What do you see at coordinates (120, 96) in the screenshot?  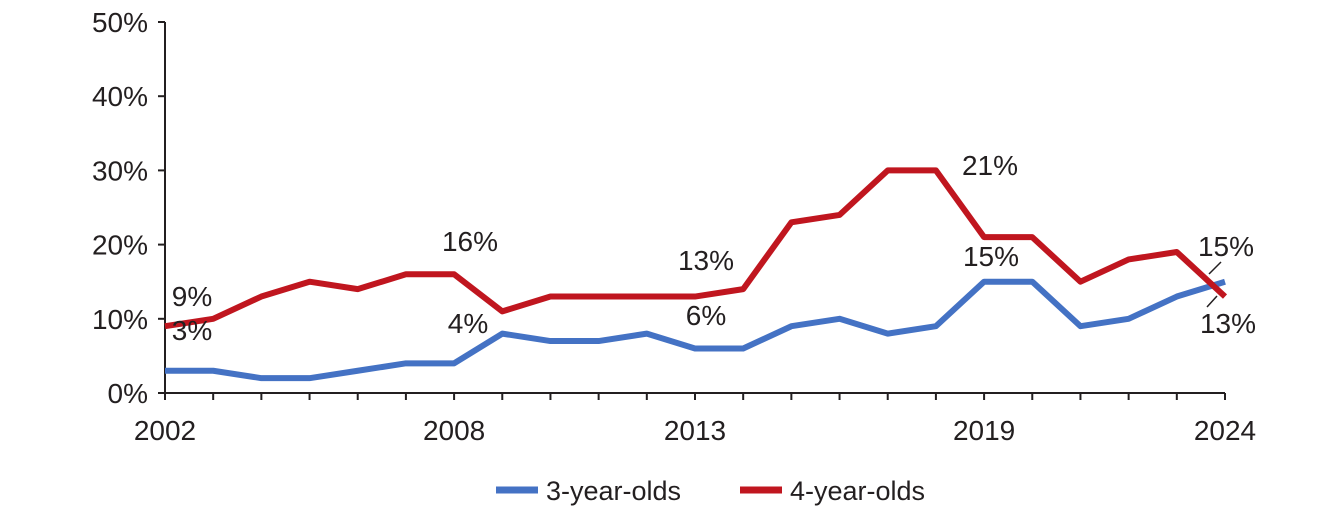 I see `y-tick-label: 40%` at bounding box center [120, 96].